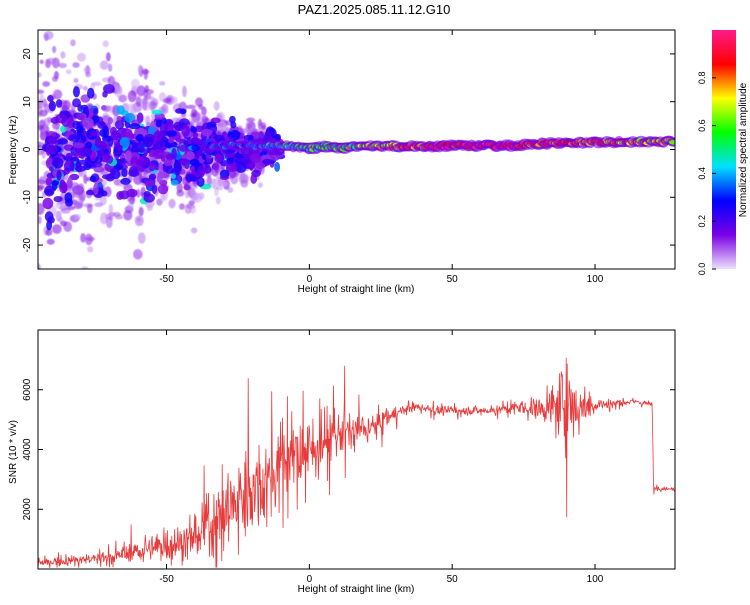  Describe the element at coordinates (724, 149) in the screenshot. I see `colorbar-gradient` at that location.